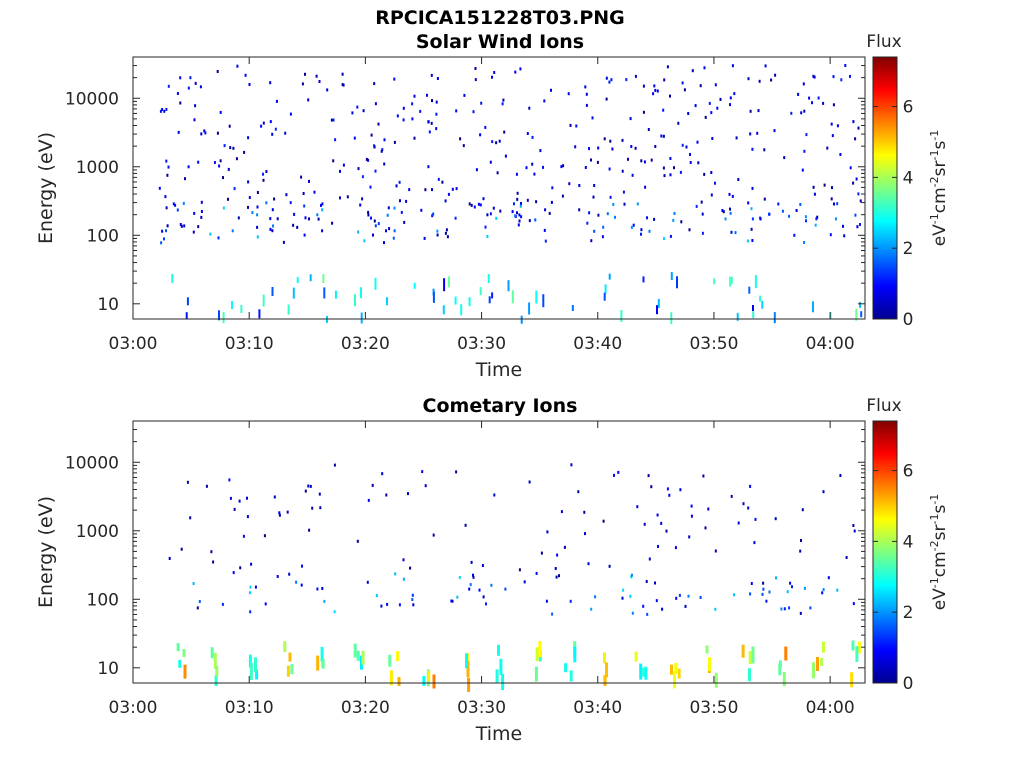  What do you see at coordinates (883, 406) in the screenshot?
I see `colorbar-title: Flux` at bounding box center [883, 406].